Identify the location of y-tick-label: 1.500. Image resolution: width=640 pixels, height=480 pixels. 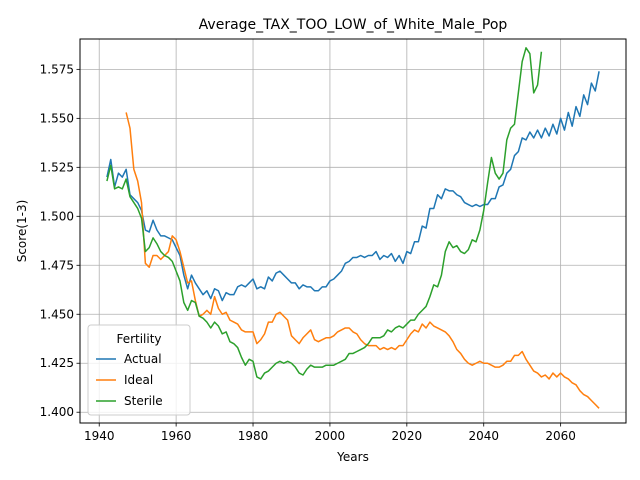
(57, 216).